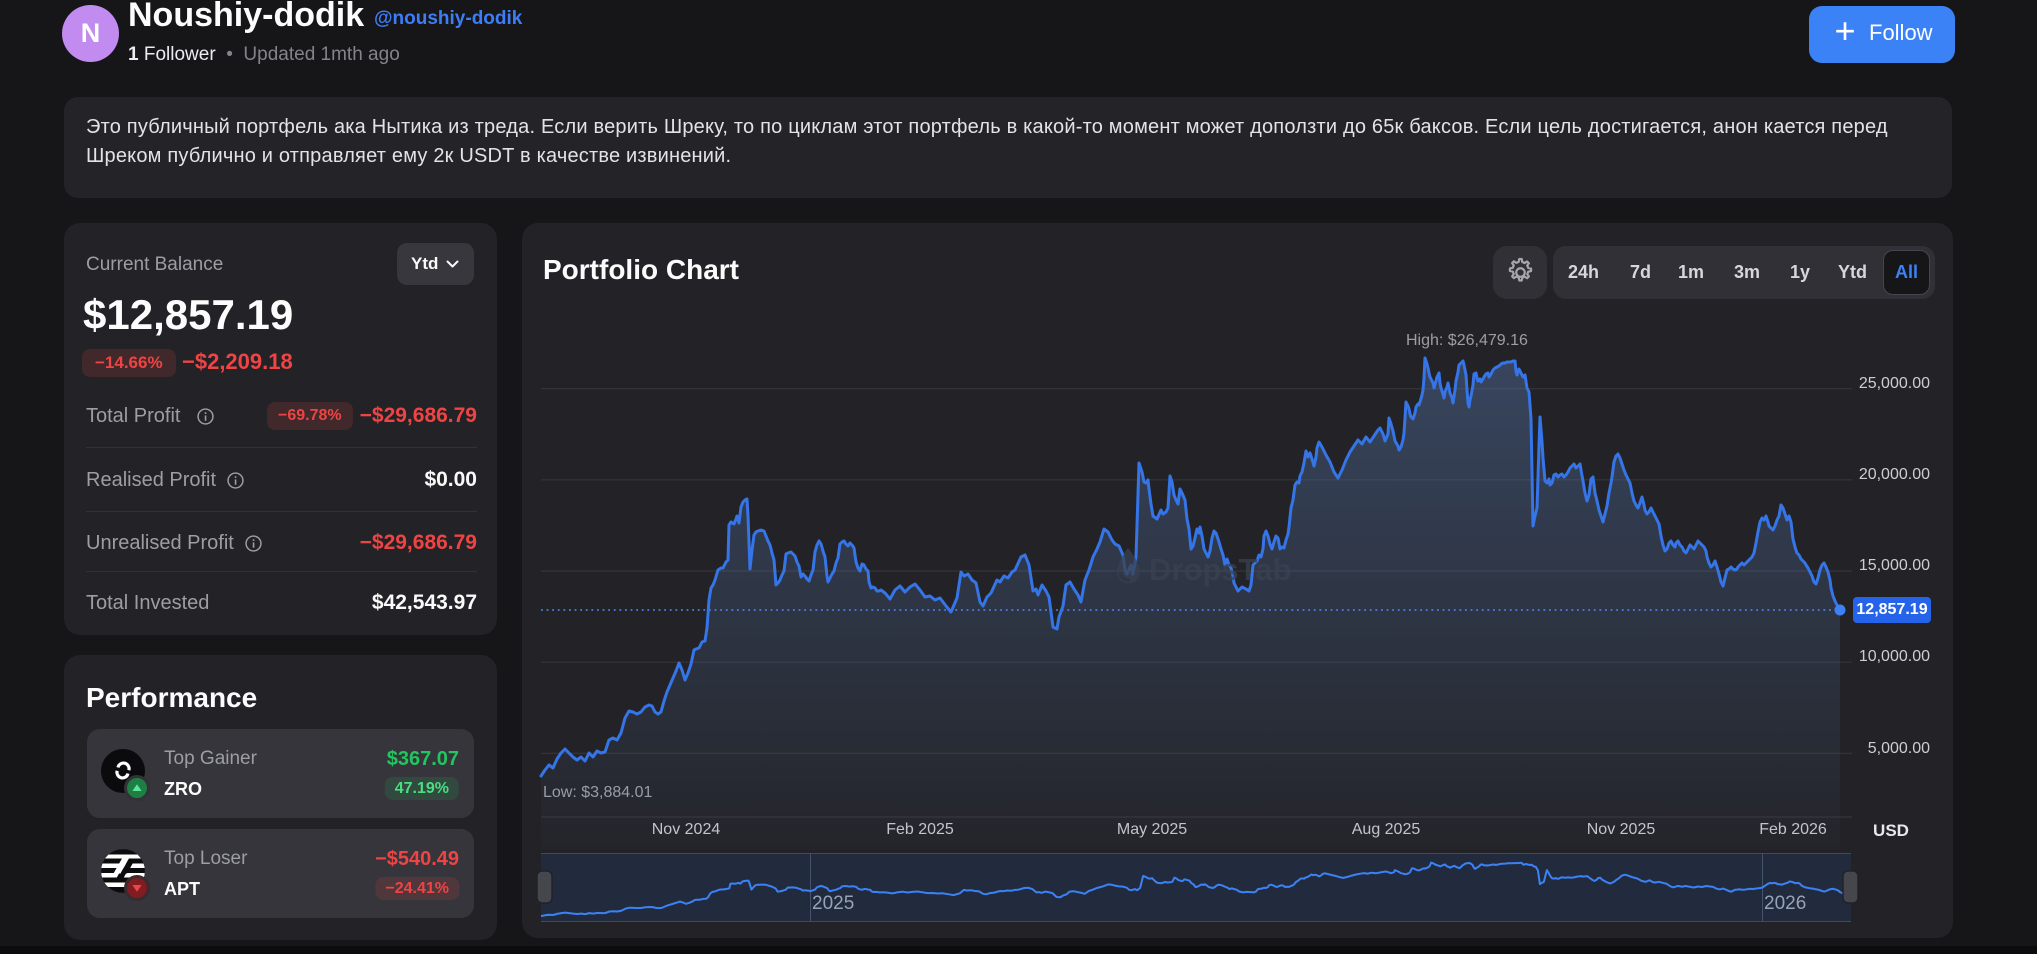 The image size is (2037, 954). What do you see at coordinates (1220, 569) in the screenshot?
I see `svg-text: DropsTab` at bounding box center [1220, 569].